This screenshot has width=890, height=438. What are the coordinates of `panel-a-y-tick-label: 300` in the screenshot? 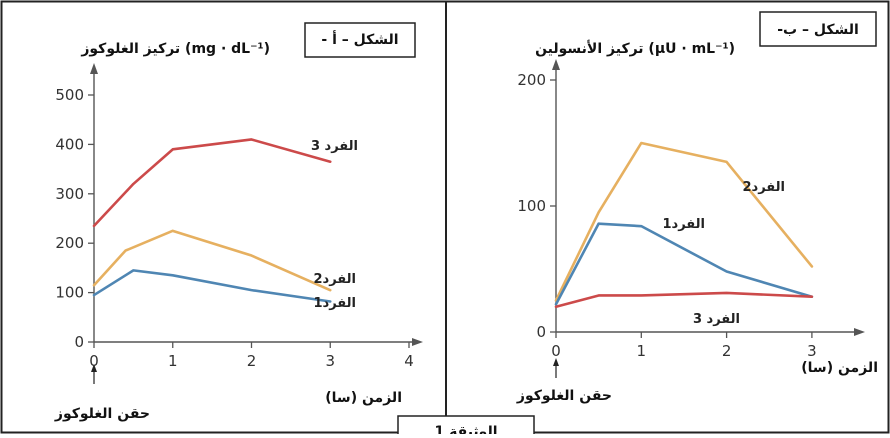 It's located at (69, 194).